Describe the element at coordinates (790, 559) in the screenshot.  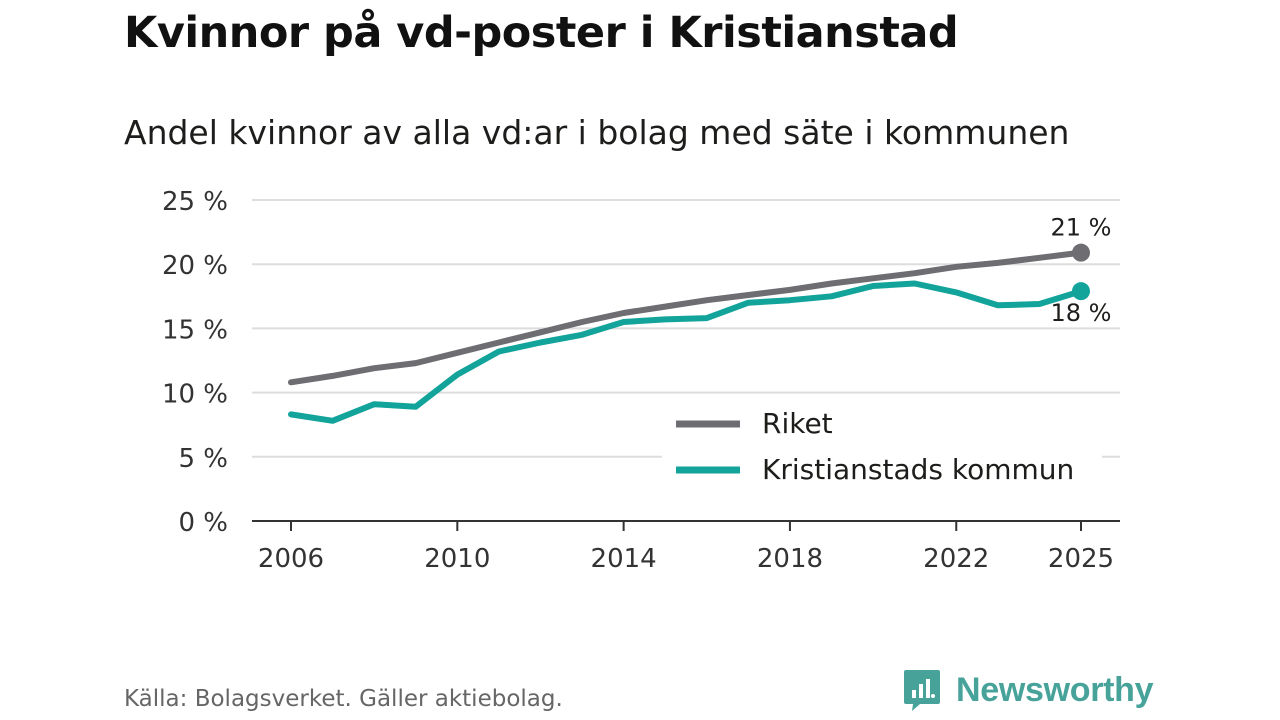
I see `x-tick-label: 2018` at that location.